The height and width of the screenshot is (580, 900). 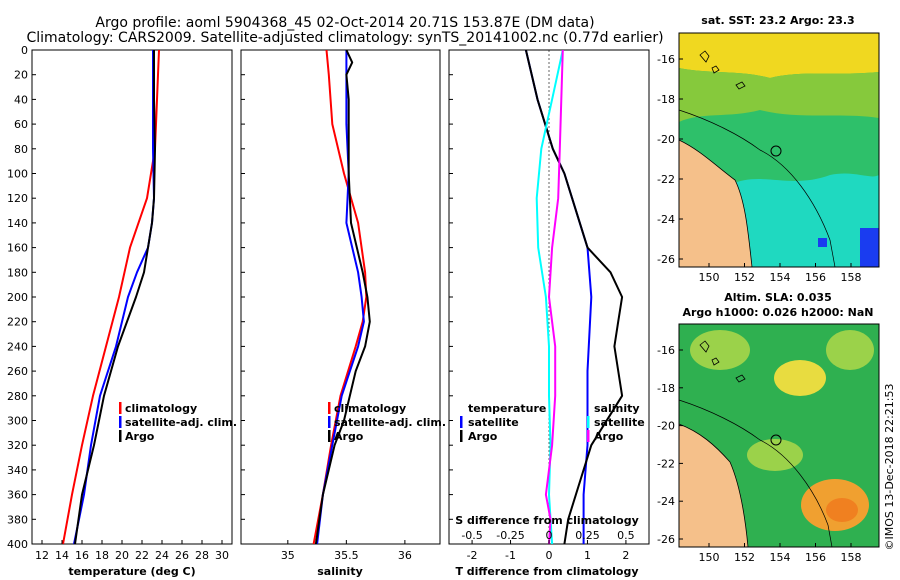 What do you see at coordinates (17, 371) in the screenshot?
I see `depth-tick-label: 260` at bounding box center [17, 371].